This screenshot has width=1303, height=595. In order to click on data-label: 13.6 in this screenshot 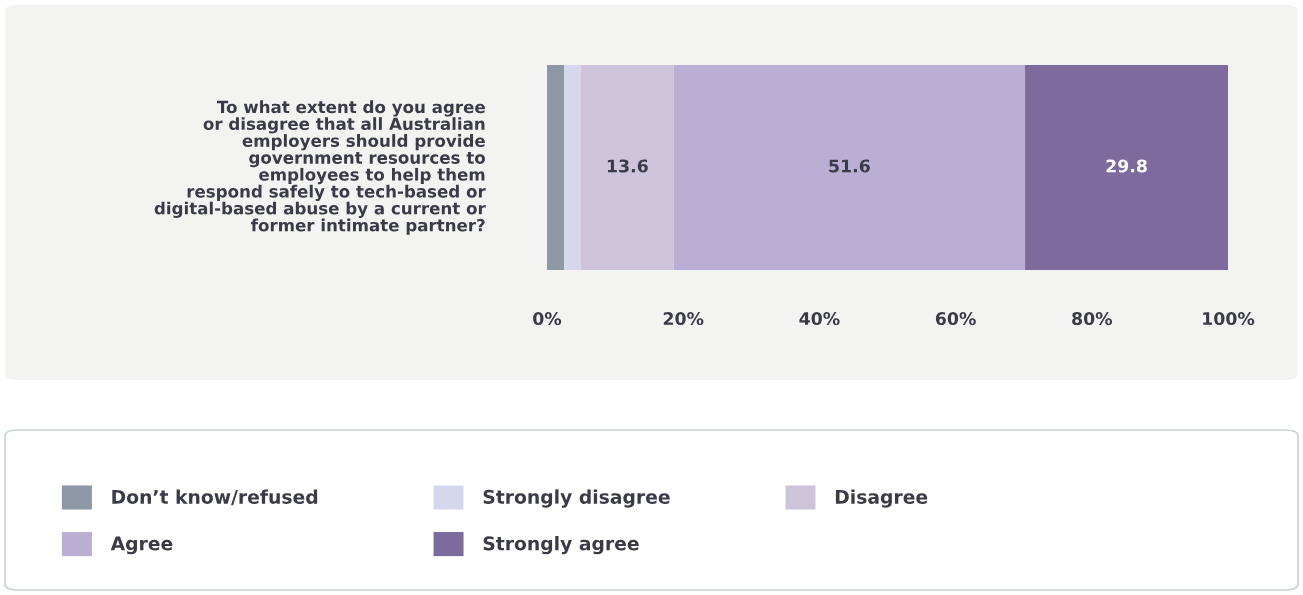, I will do `click(627, 166)`.